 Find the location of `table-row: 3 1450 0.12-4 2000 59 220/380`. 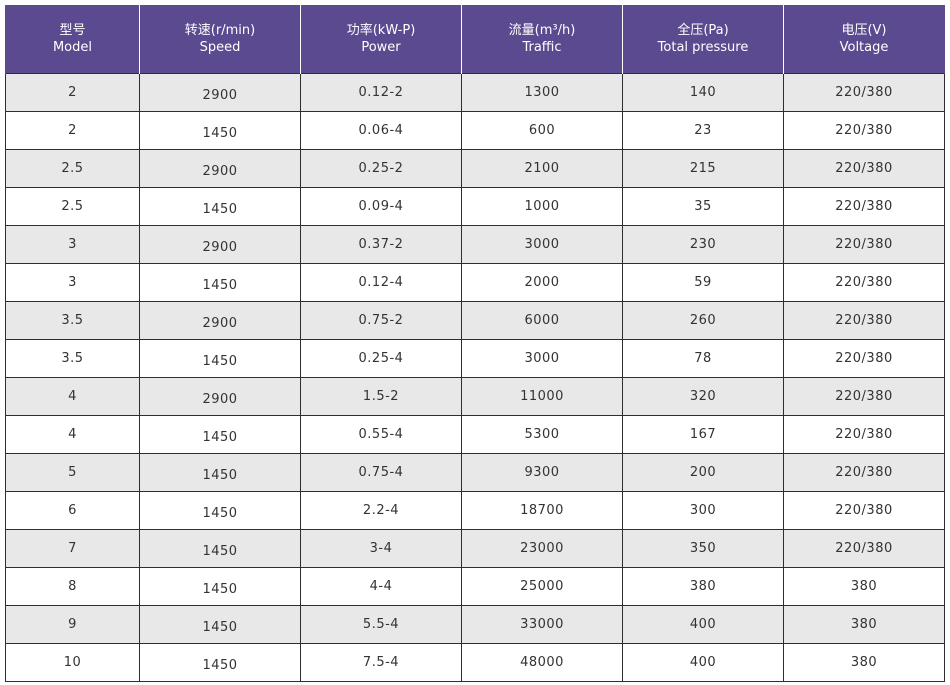

table-row: 3 1450 0.12-4 2000 59 220/380 is located at coordinates (475, 282).